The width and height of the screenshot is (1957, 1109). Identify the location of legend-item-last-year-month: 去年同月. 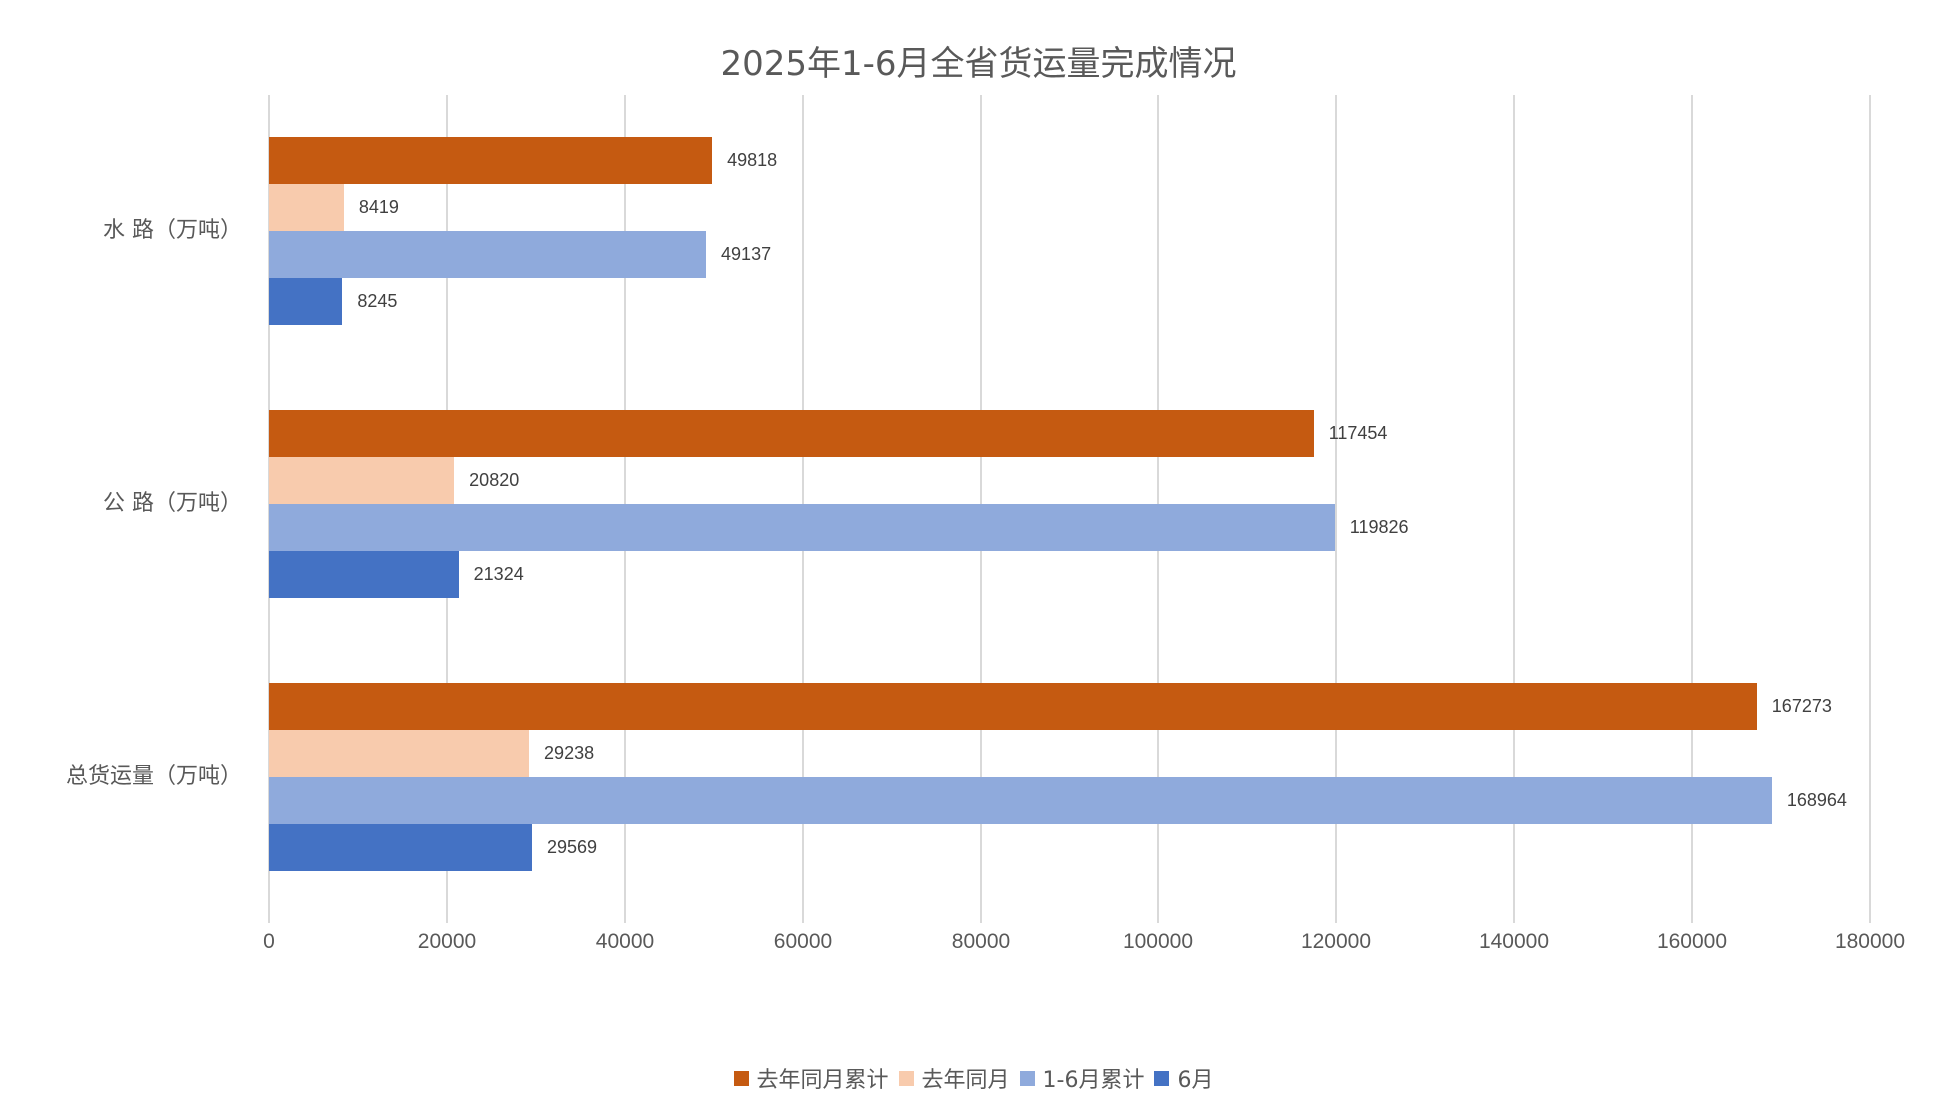
(954, 1078).